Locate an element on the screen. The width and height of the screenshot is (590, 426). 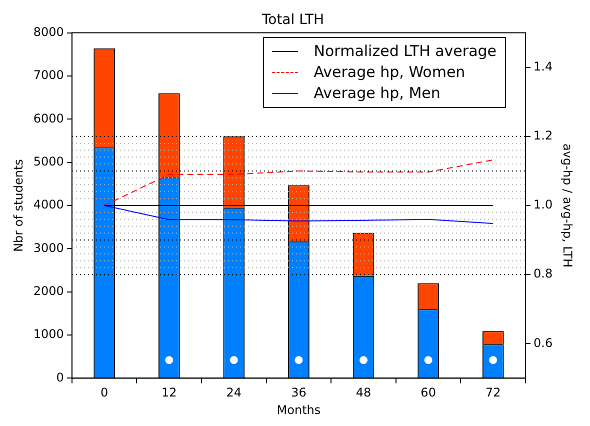
y-tick-label: 3000 is located at coordinates (48, 247).